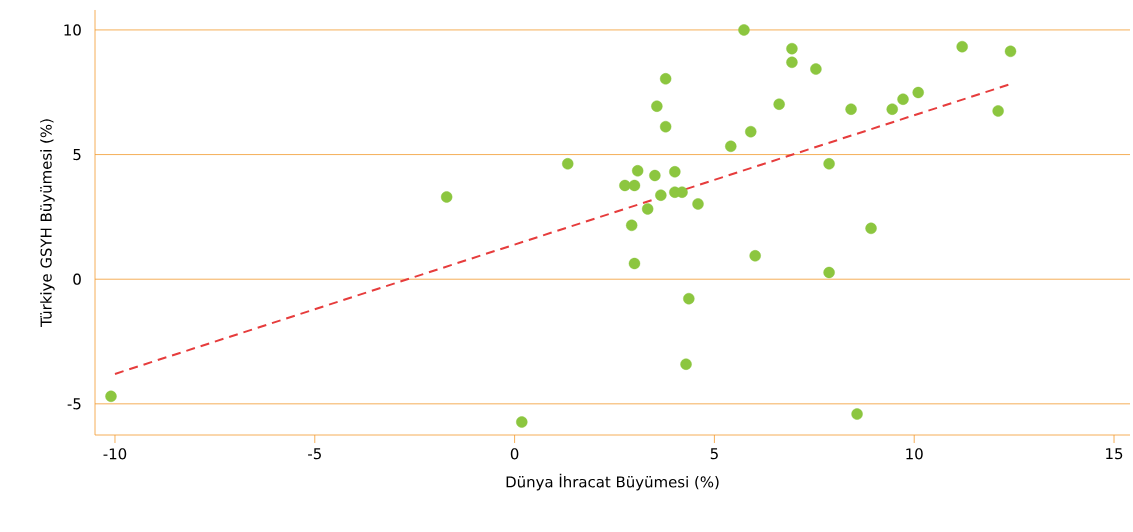 The width and height of the screenshot is (1133, 532). I want to click on y-tick-label: 0, so click(77, 279).